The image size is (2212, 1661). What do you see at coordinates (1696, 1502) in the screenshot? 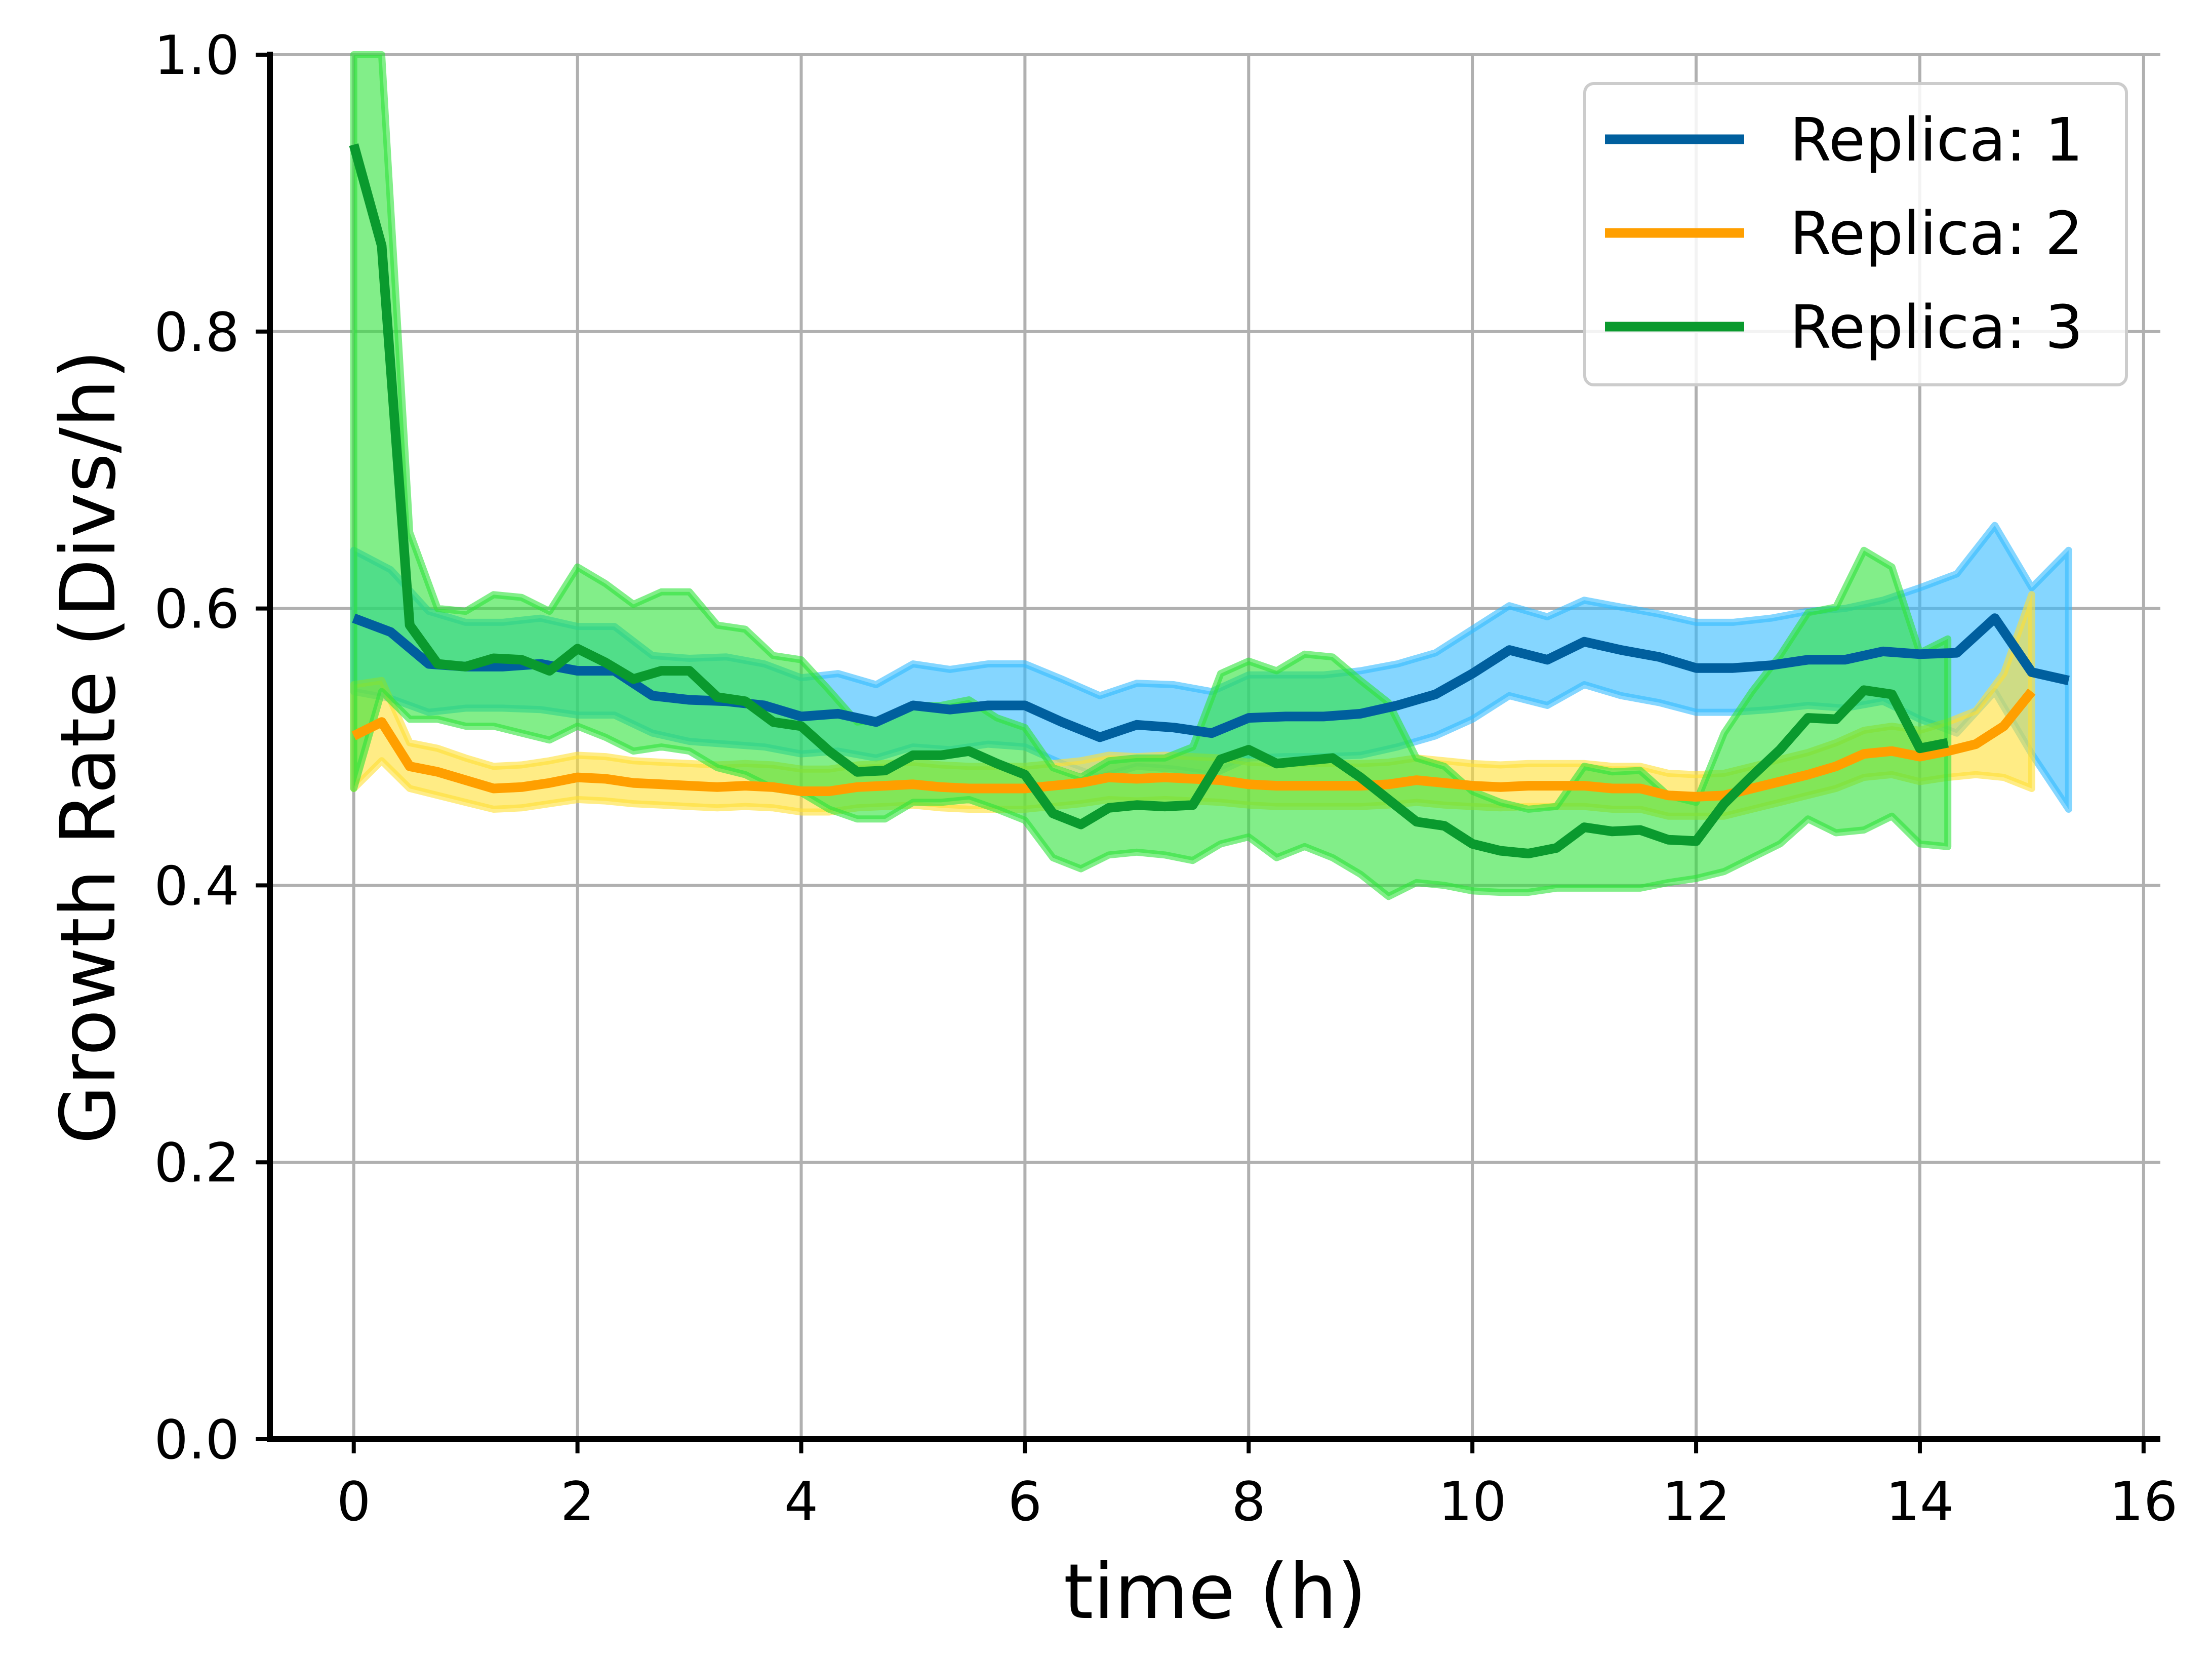
I see `x-tick-label-6: 12` at bounding box center [1696, 1502].